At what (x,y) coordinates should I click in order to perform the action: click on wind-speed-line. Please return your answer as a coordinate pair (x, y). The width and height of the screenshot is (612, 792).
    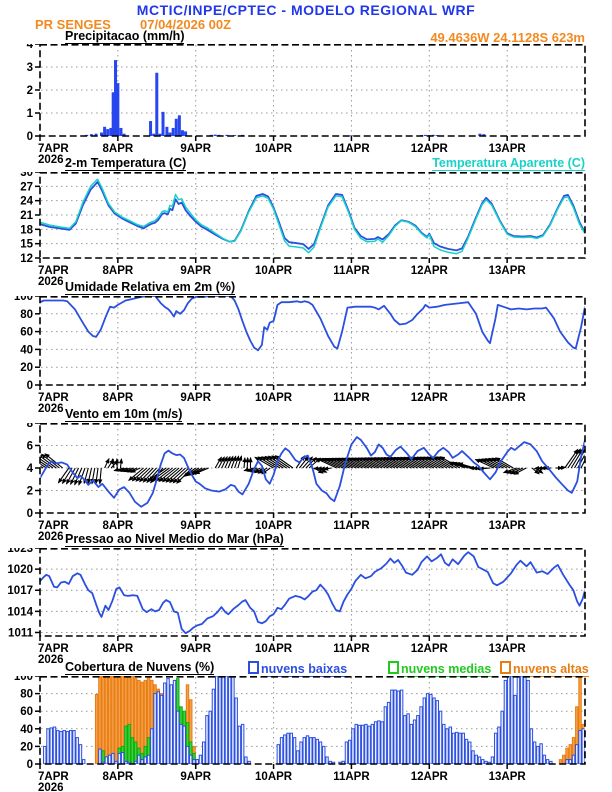
    Looking at the image, I should click on (312, 472).